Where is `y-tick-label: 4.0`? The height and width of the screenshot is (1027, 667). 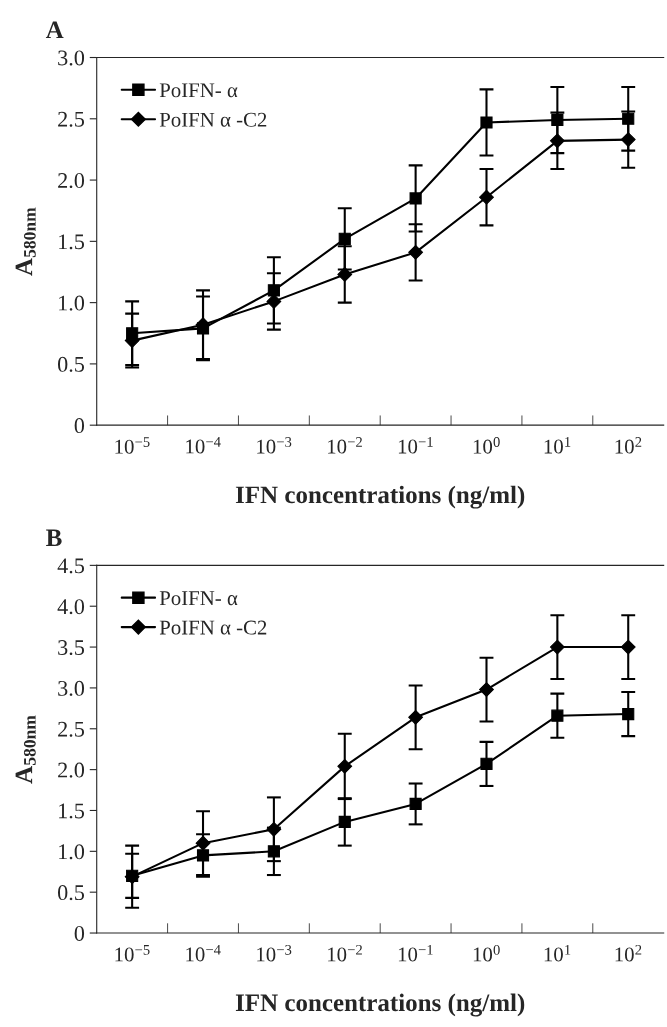
y-tick-label: 4.0 is located at coordinates (71, 607).